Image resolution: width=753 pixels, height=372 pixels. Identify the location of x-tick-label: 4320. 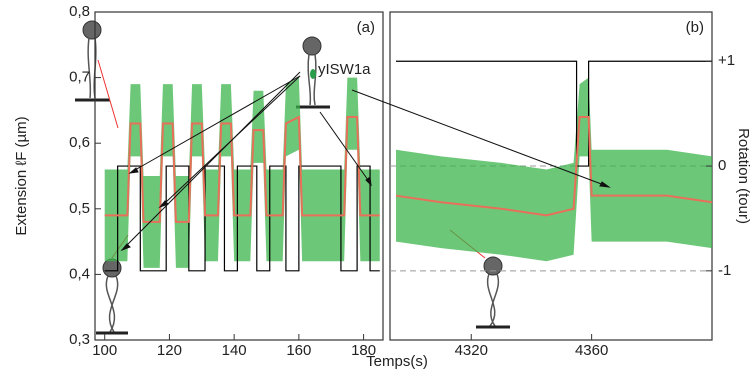
(471, 350).